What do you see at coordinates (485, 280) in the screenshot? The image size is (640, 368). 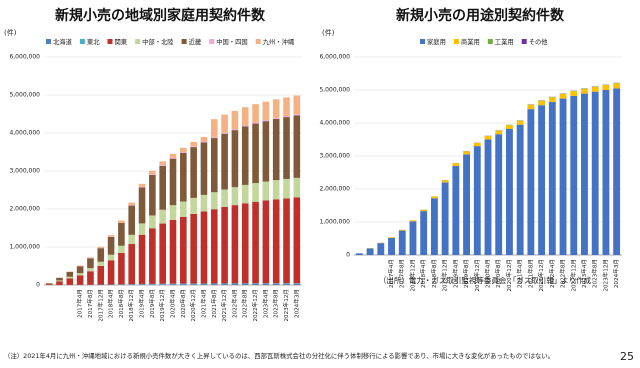 I see `source-note: （出所）電力・ガス取引監視等委員会 「ガス取引報」より作成` at bounding box center [485, 280].